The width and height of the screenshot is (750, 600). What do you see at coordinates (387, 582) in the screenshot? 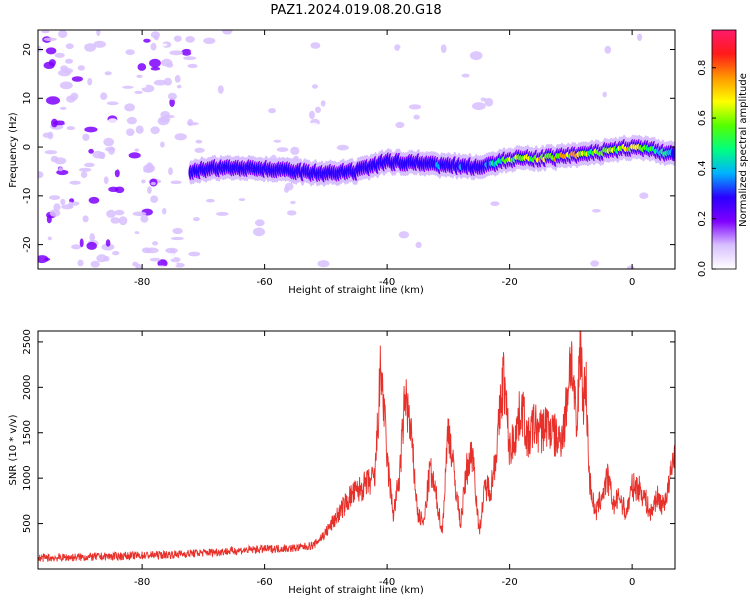
I see `snr-x-tick-label: -40` at bounding box center [387, 582].